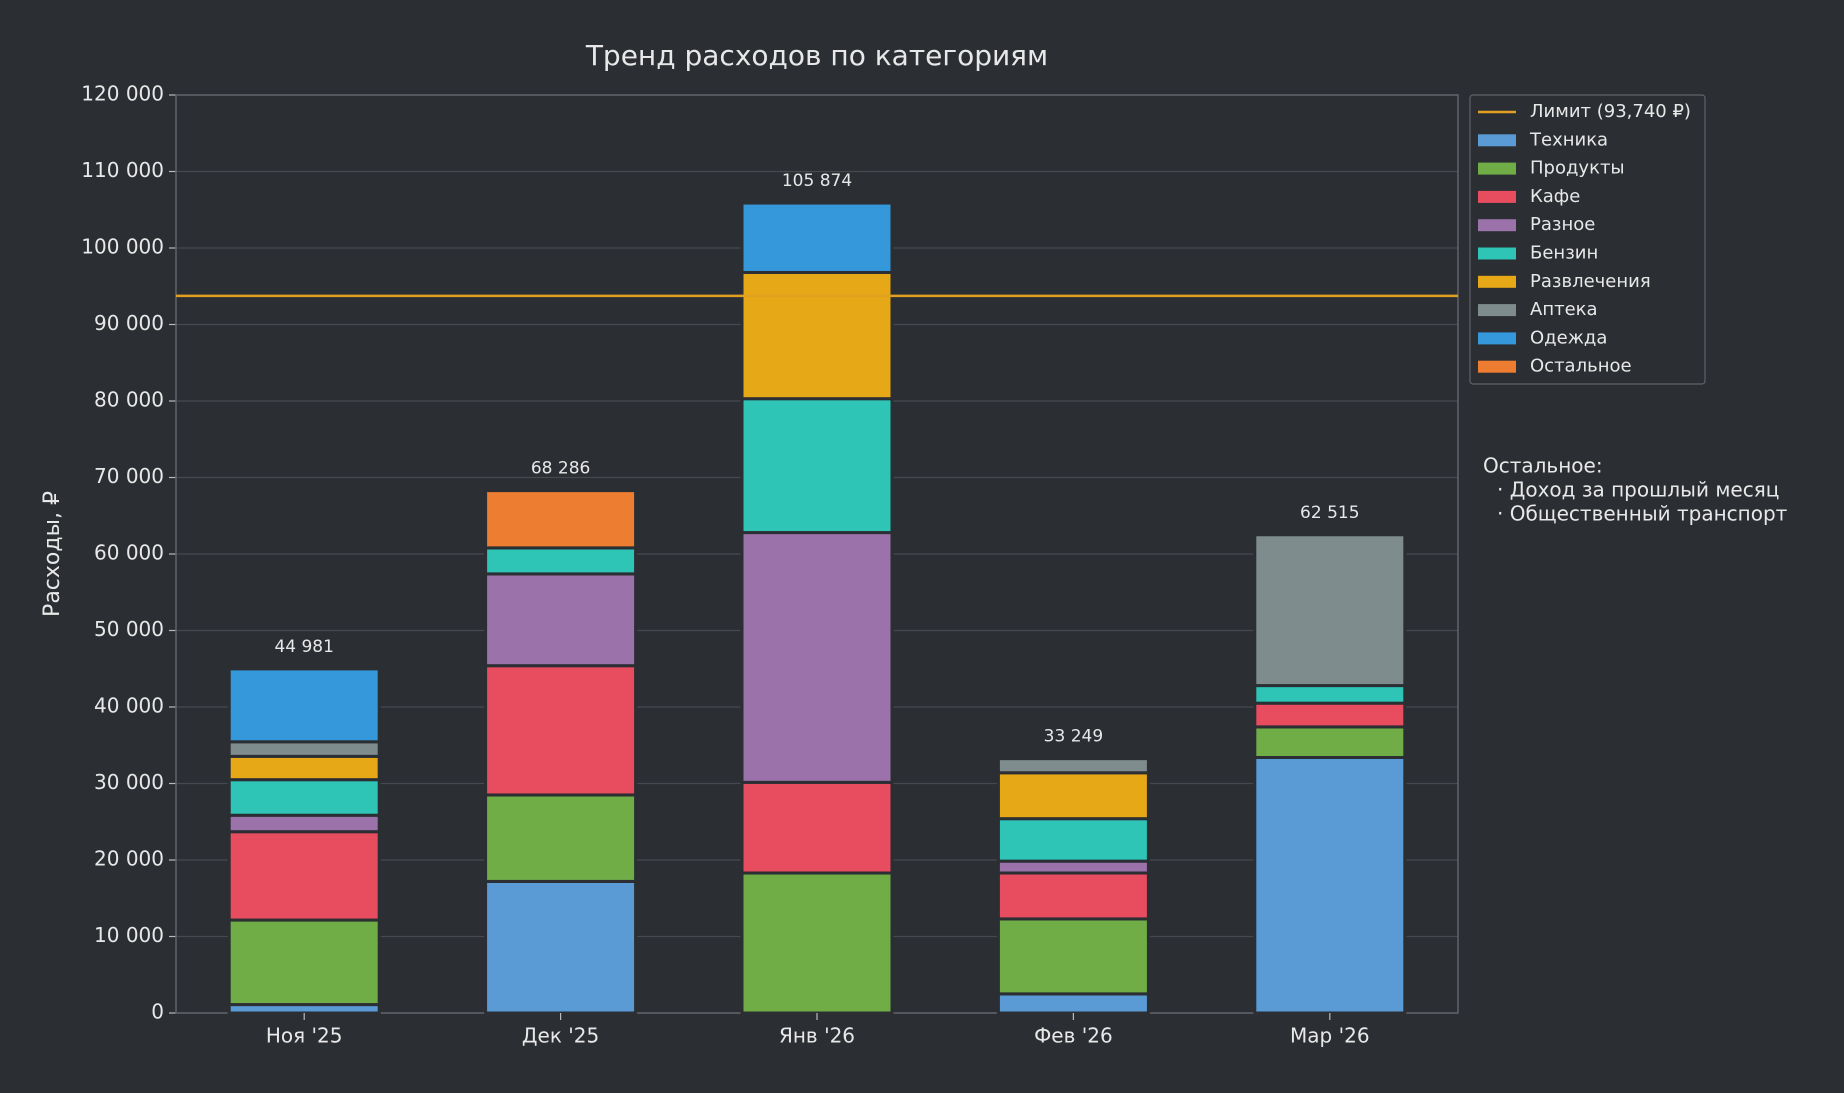 This screenshot has width=1844, height=1093. What do you see at coordinates (560, 469) in the screenshot?
I see `total-label: 68 286` at bounding box center [560, 469].